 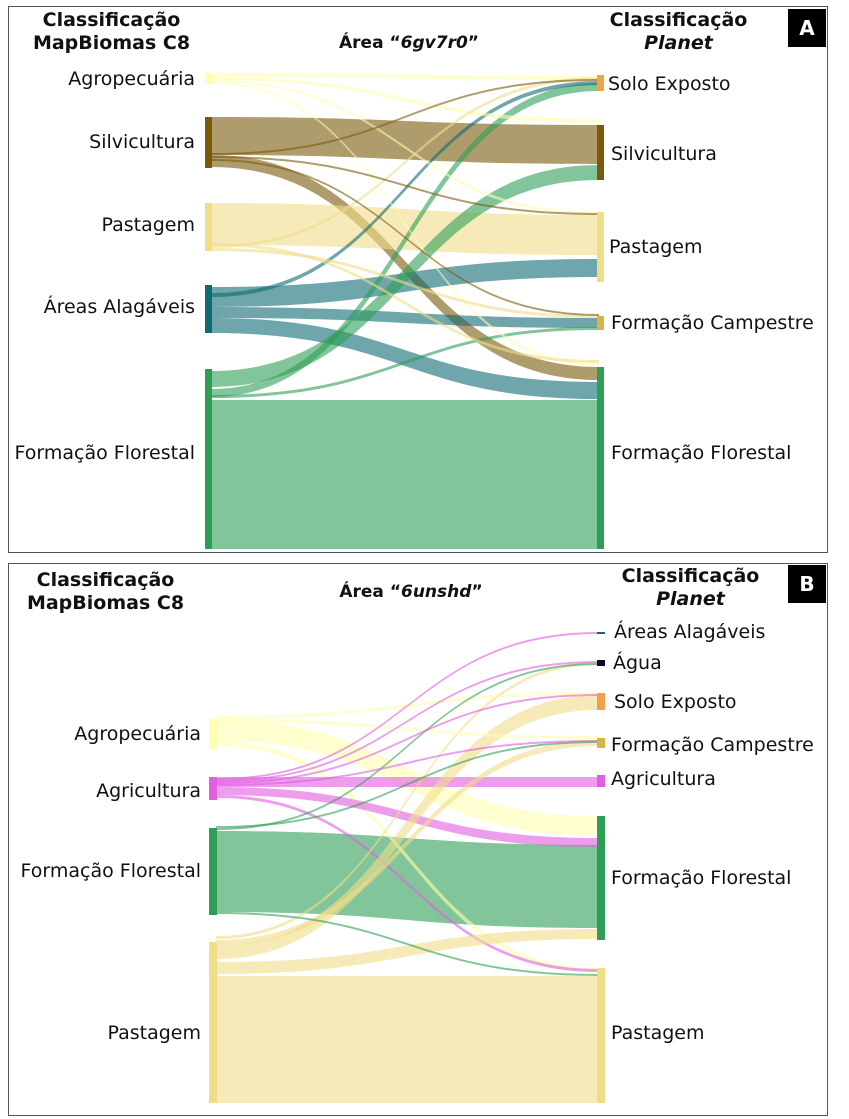 I want to click on flow-agropecuaria-pastagem, so click(x=407, y=857).